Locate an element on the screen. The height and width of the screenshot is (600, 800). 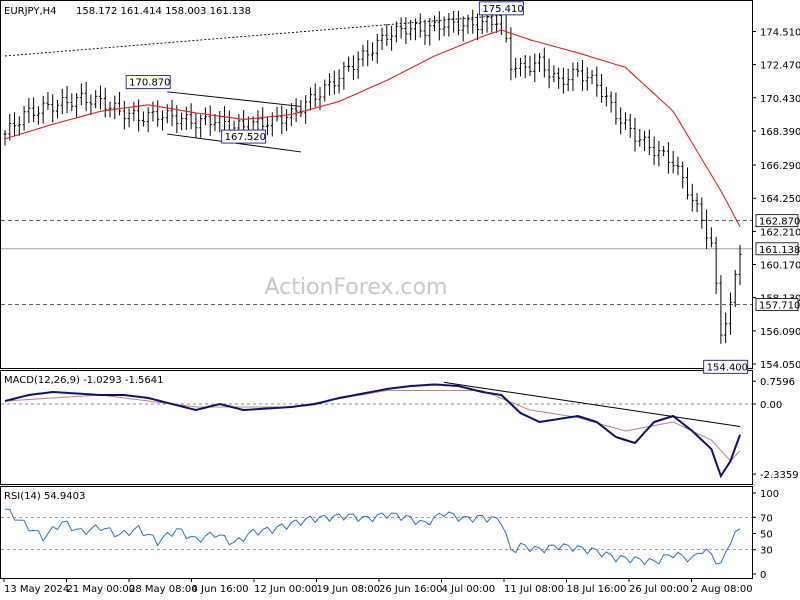
rsi-panel: 100 70 50 30 0 is located at coordinates (390, 535).